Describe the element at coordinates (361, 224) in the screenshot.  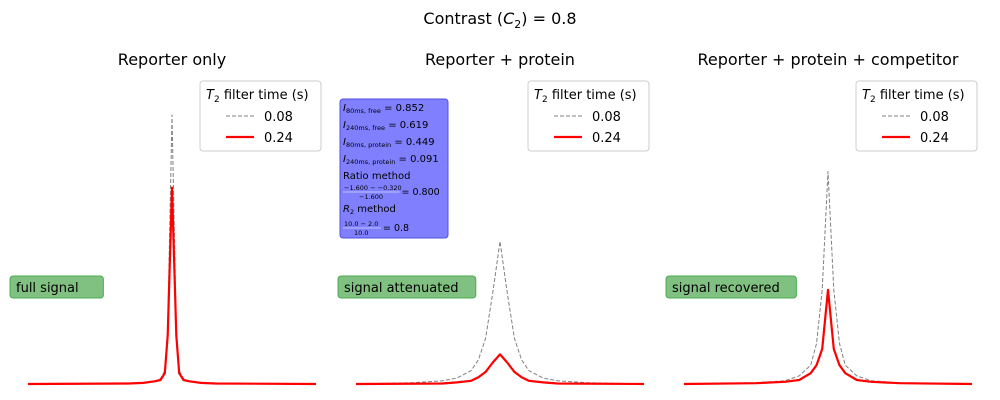
I see `info-line-7-numerator: 10.0 − 2.0` at that location.